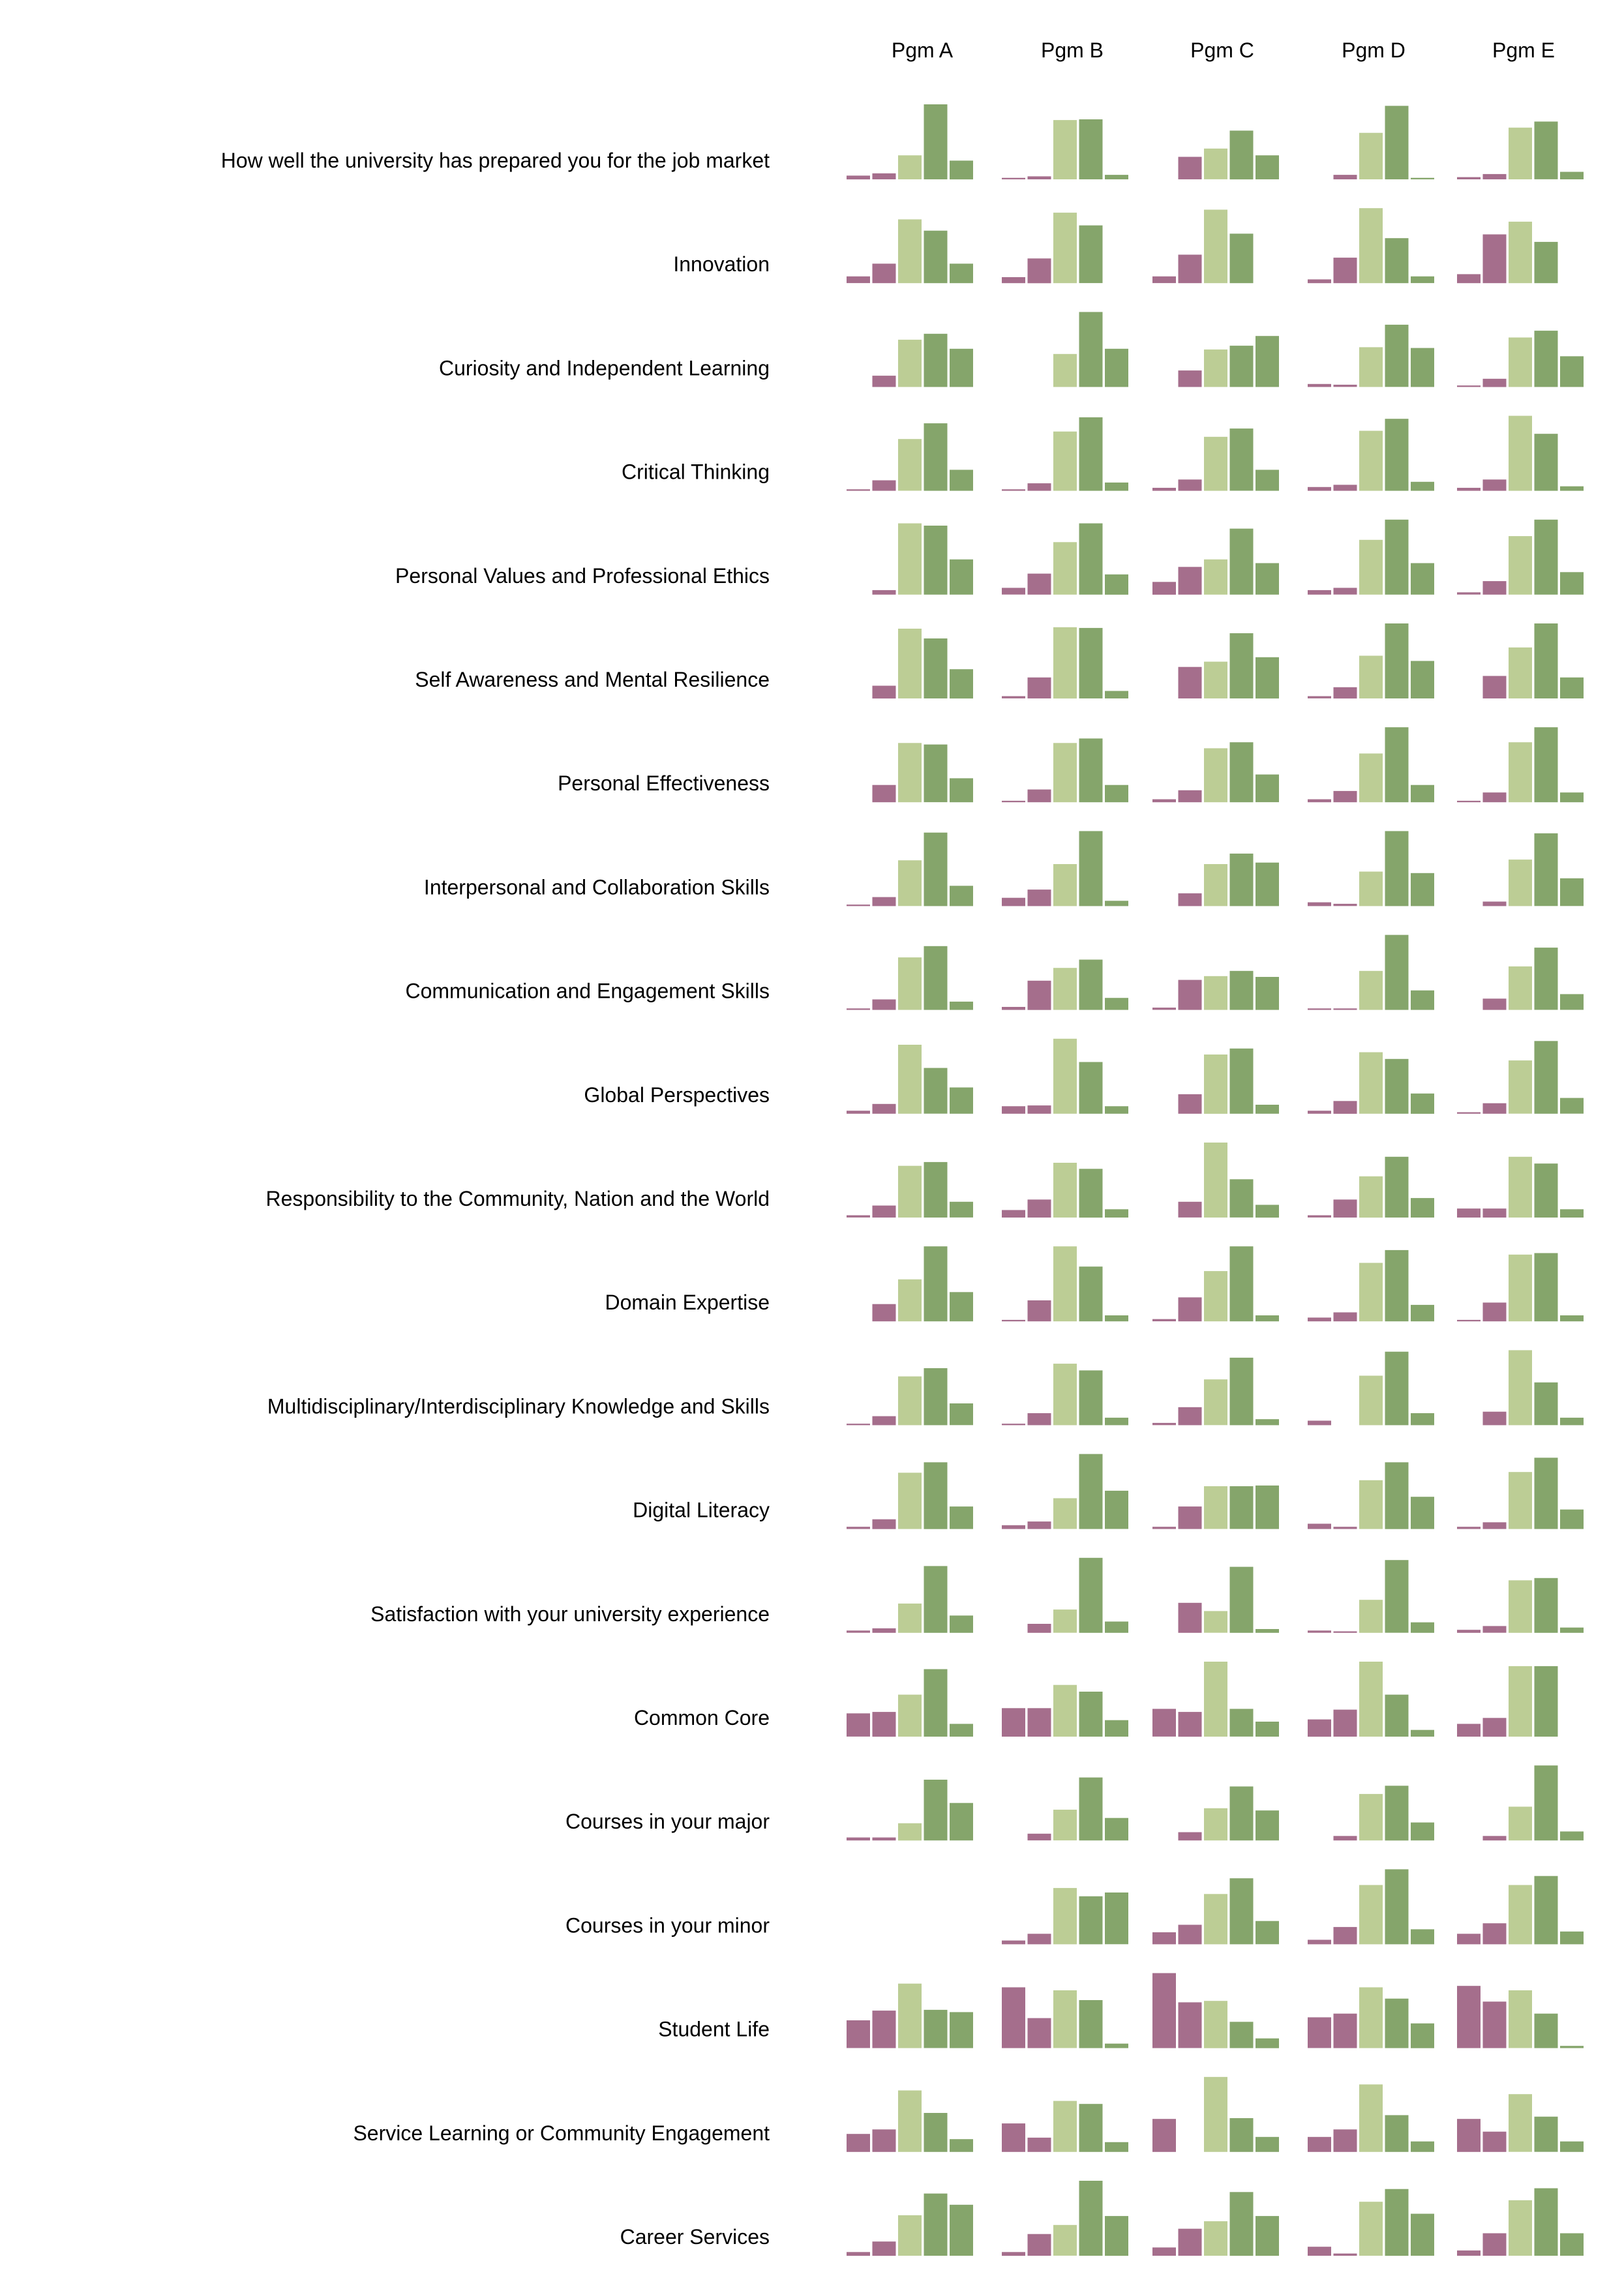  Describe the element at coordinates (1523, 50) in the screenshot. I see `column-label: Pgm E` at that location.